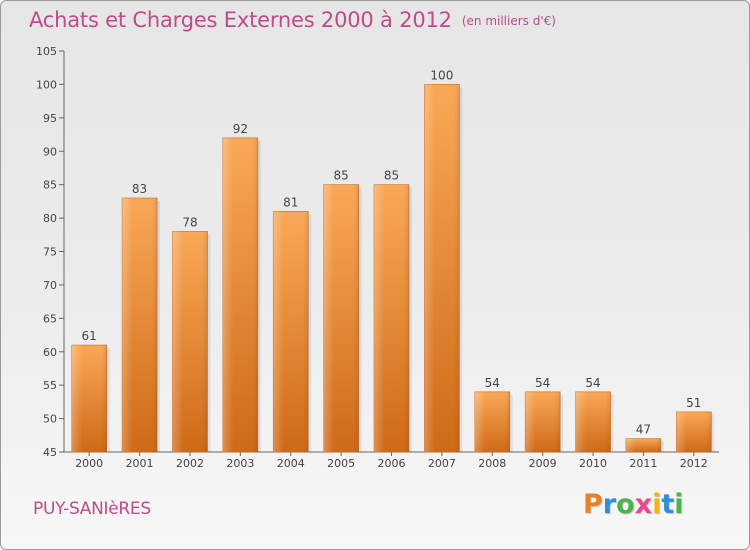 The image size is (750, 550). What do you see at coordinates (240, 463) in the screenshot?
I see `x-tick-label: 2003` at bounding box center [240, 463].